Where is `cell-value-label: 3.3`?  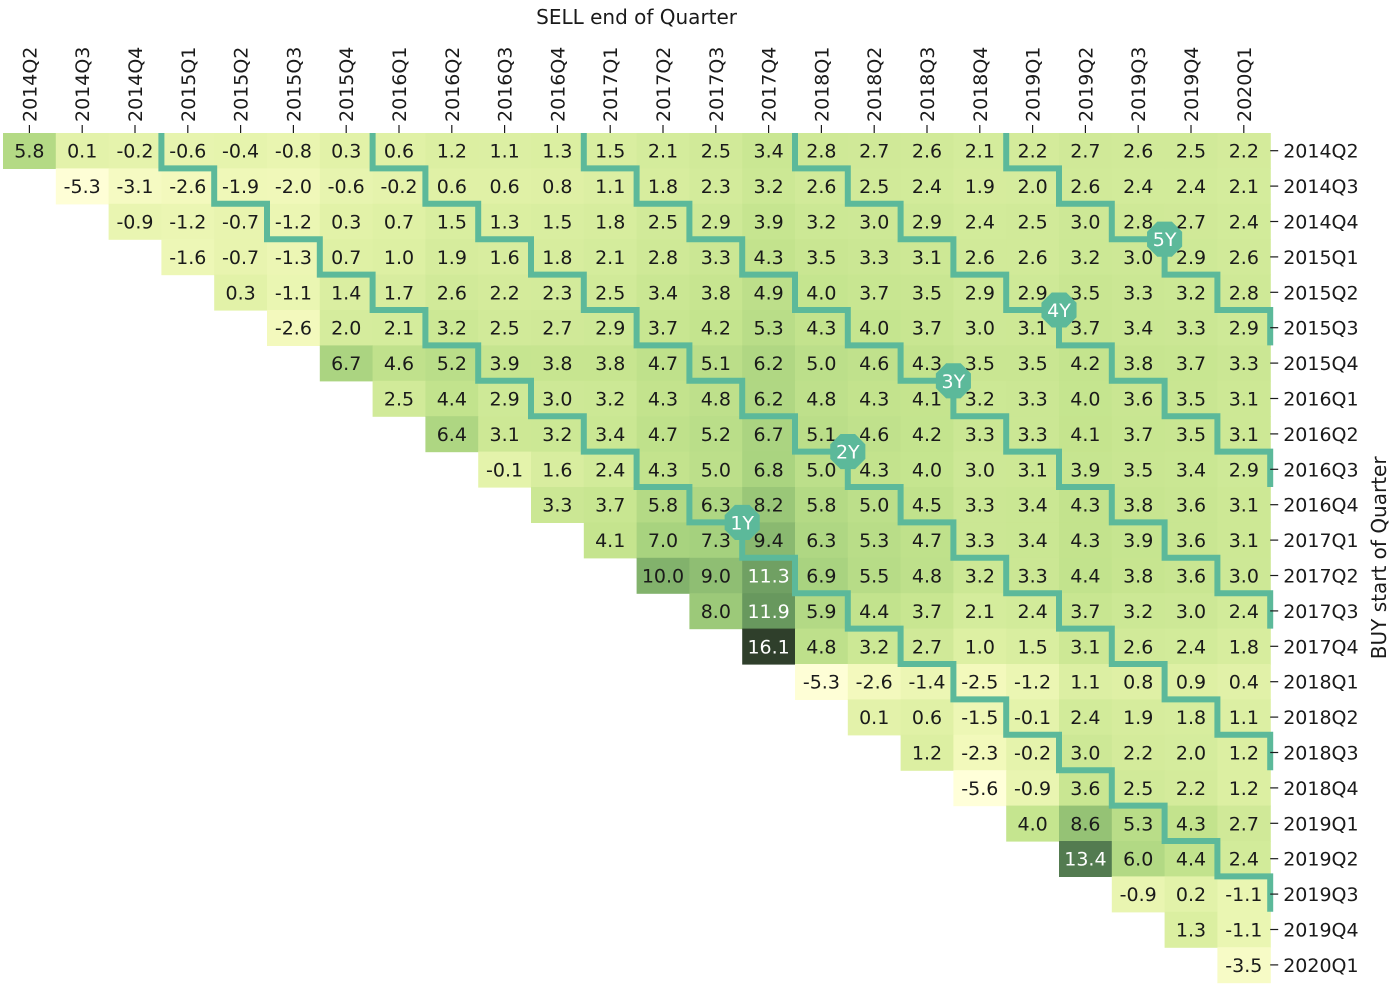 cell-value-label: 3.3 is located at coordinates (980, 506).